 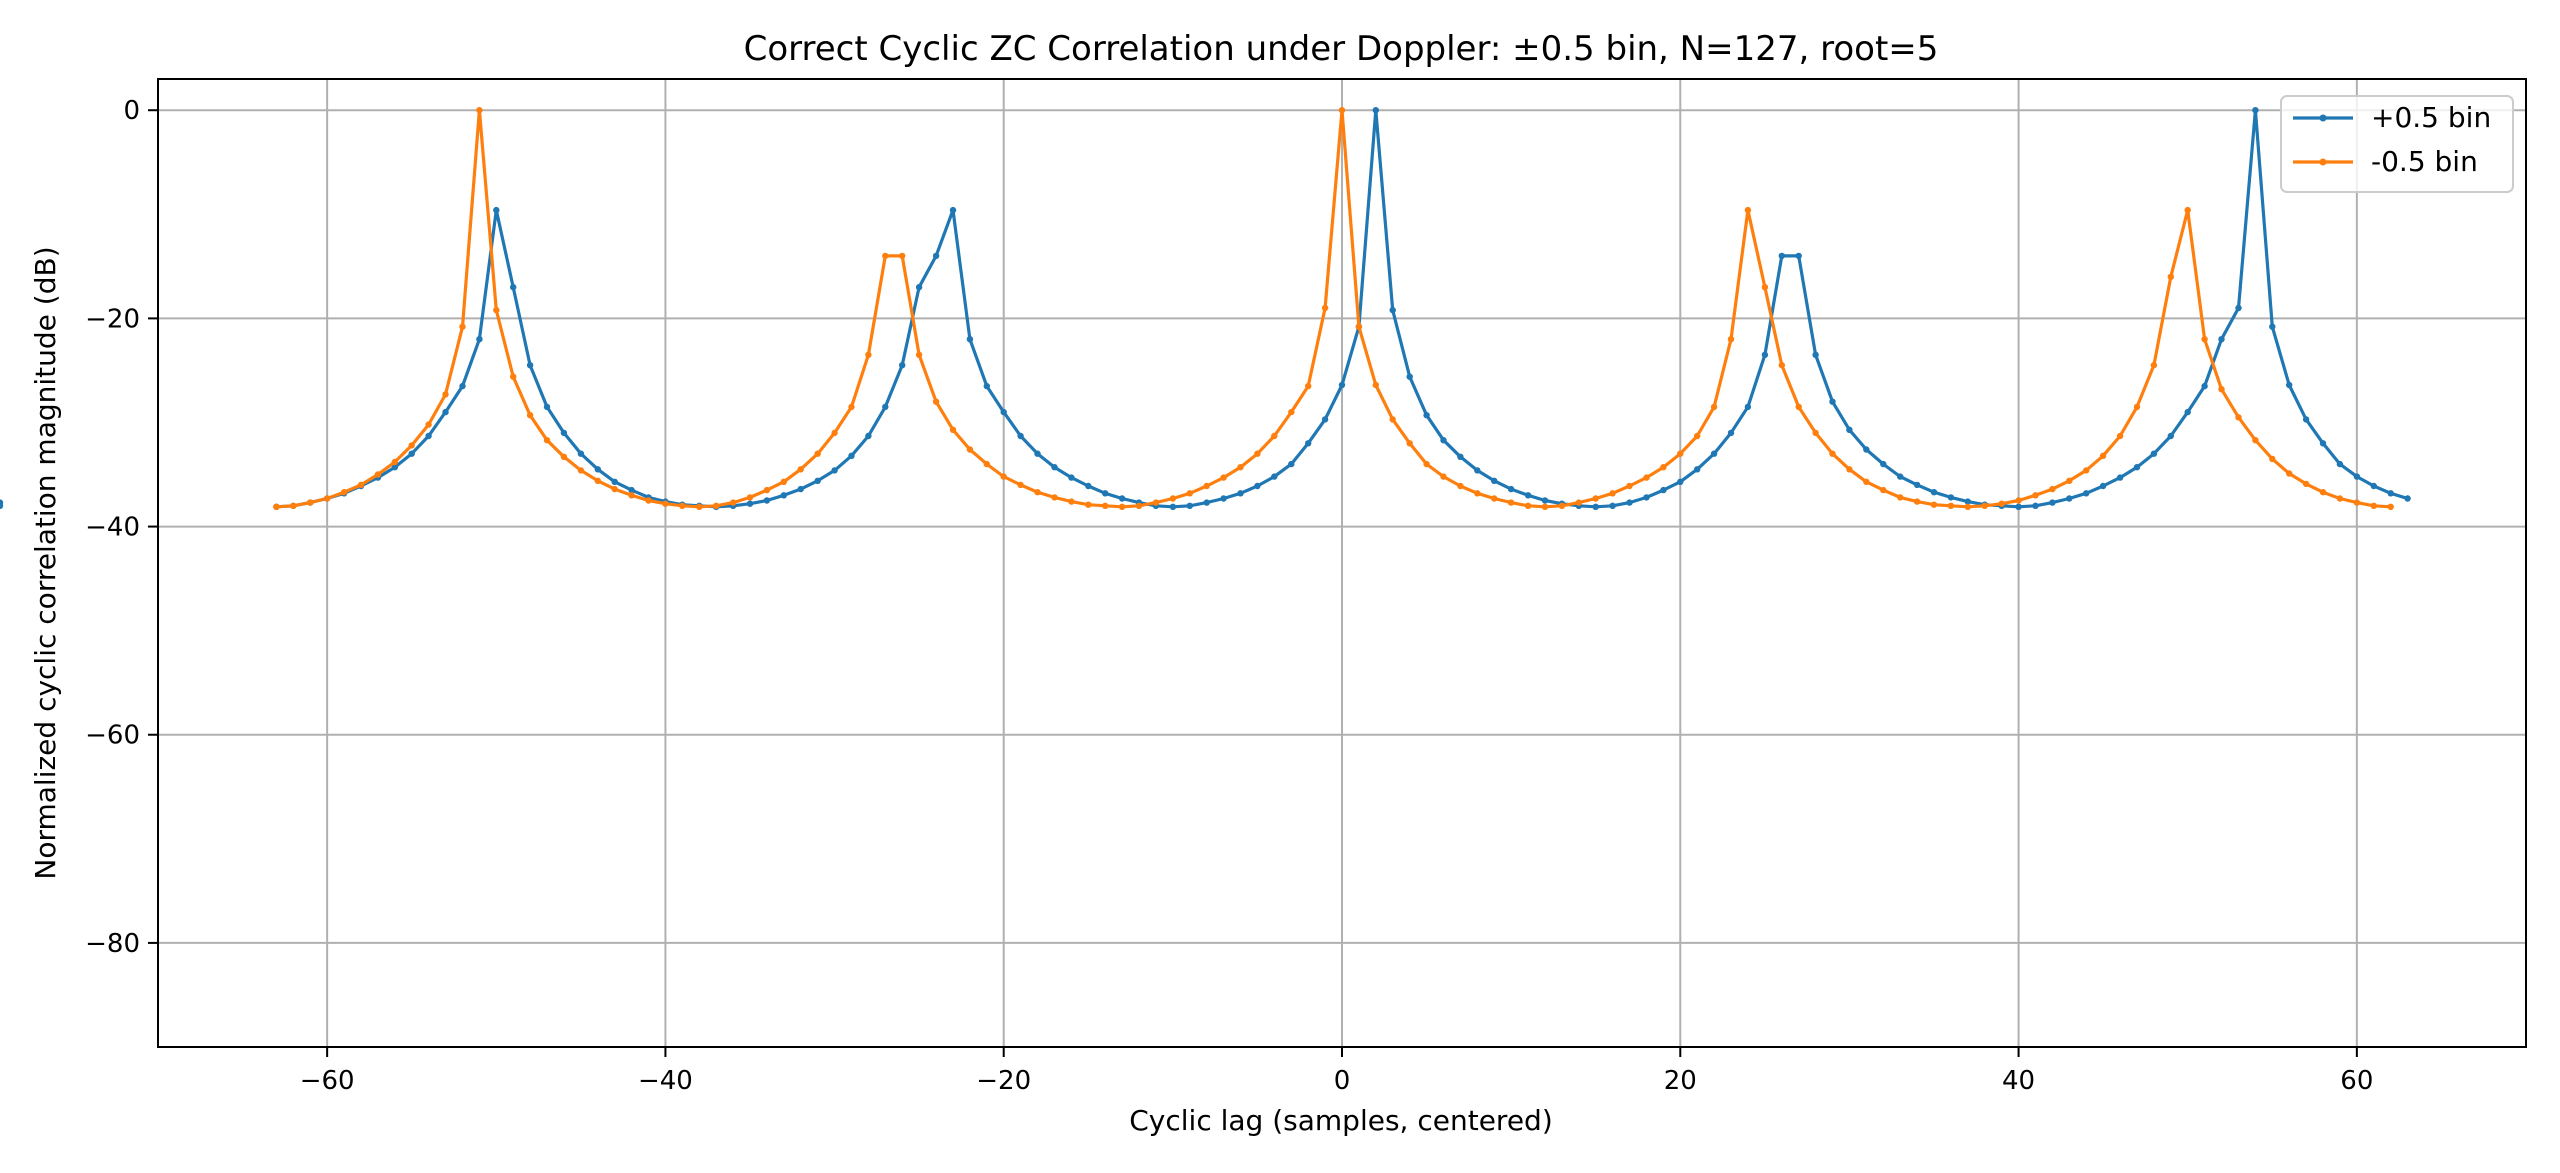 What do you see at coordinates (121, 527) in the screenshot?
I see `y-axis: 0 −20 −40 −60 −80` at bounding box center [121, 527].